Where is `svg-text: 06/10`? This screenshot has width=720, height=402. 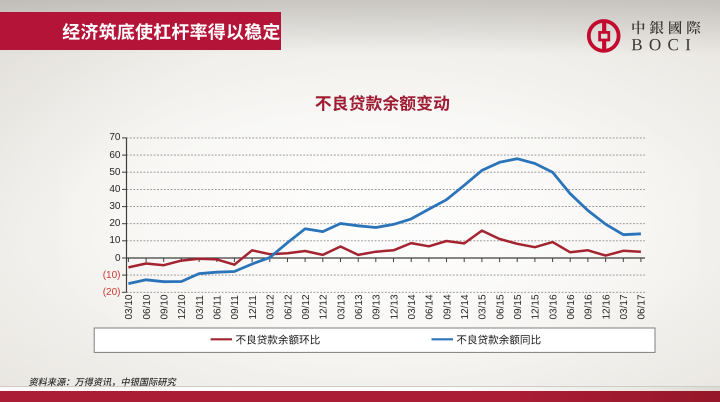 svg-text: 06/10 is located at coordinates (147, 306).